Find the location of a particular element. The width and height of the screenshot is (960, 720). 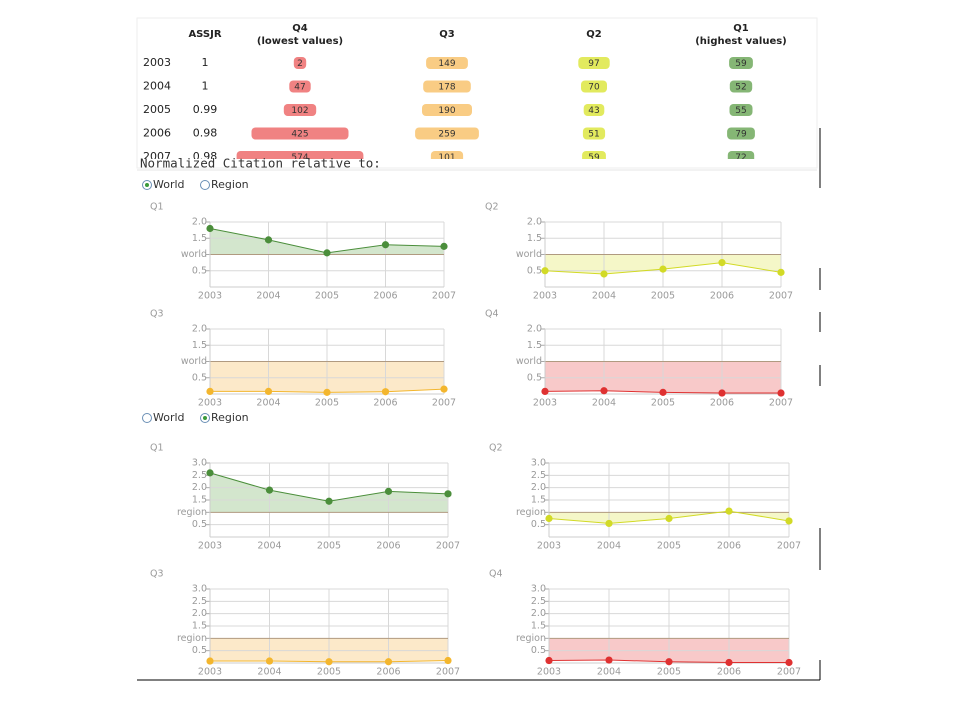

assjr-cell: 0.98 is located at coordinates (205, 156).